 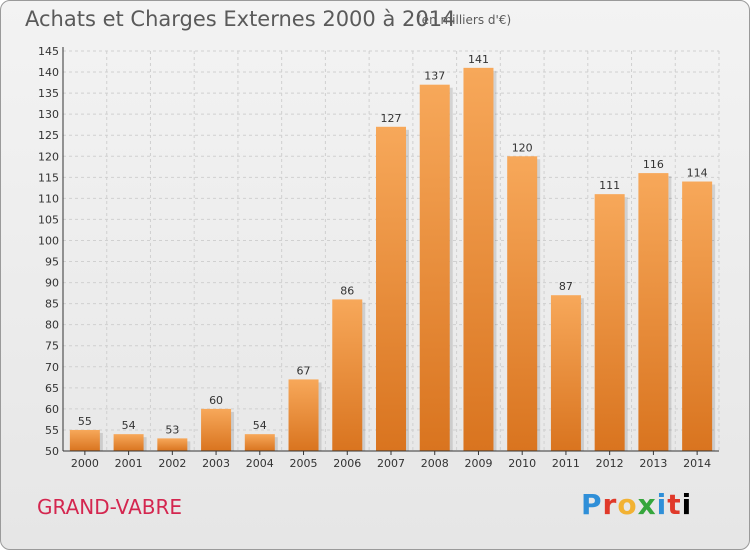 What do you see at coordinates (128, 442) in the screenshot?
I see `bar-2001` at bounding box center [128, 442].